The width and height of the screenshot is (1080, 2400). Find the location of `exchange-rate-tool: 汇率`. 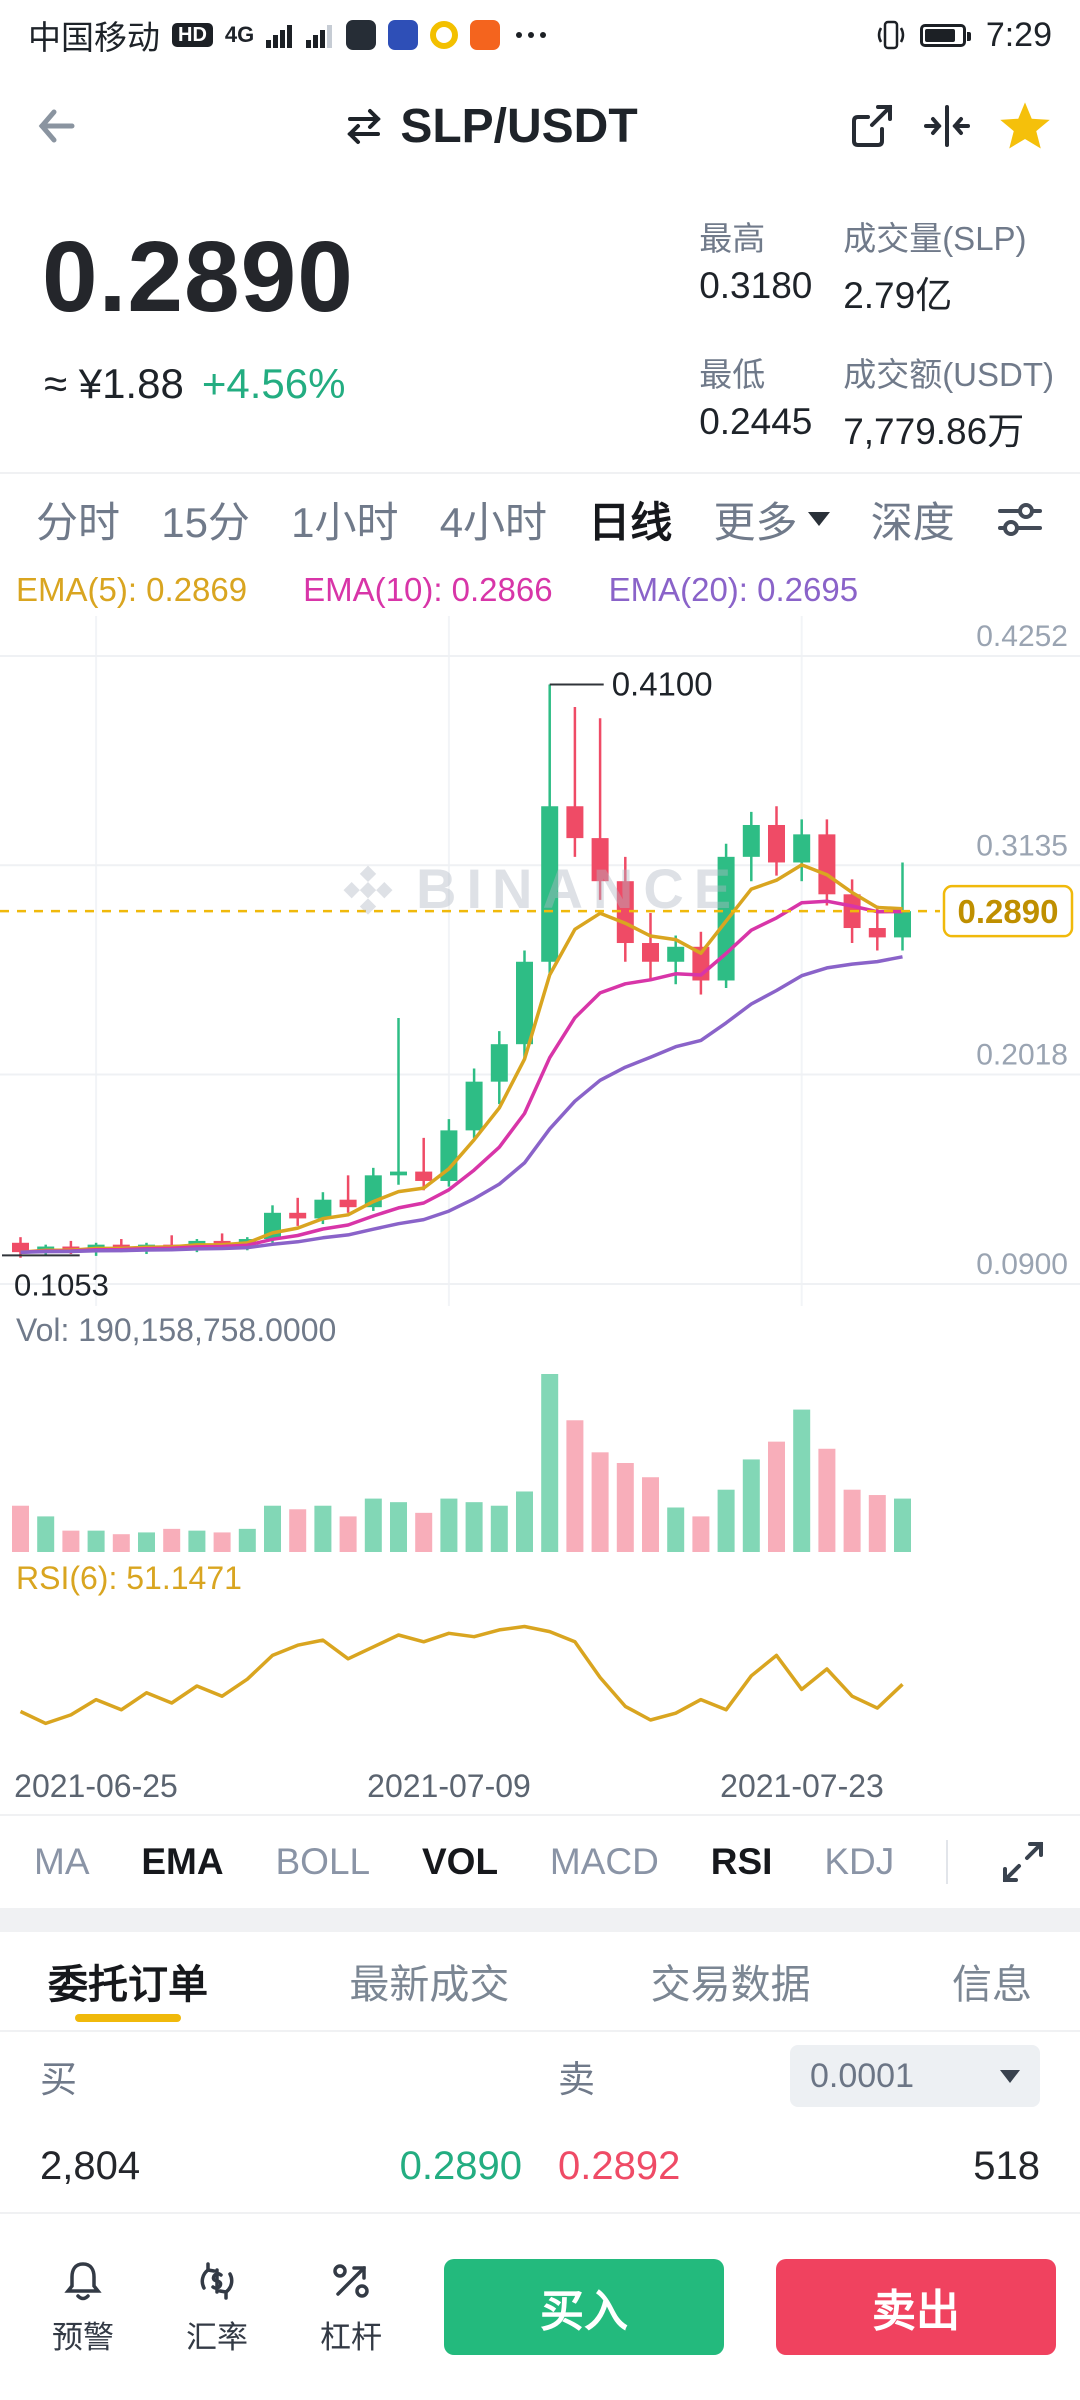

exchange-rate-tool: 汇率 is located at coordinates (217, 2307).